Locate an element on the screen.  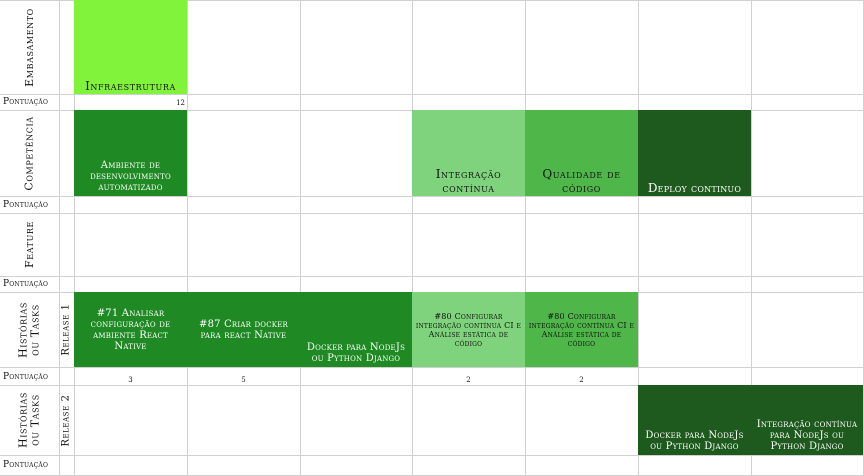
row-label-historias-release-2: Histórias ou Tasks is located at coordinates (29, 420).